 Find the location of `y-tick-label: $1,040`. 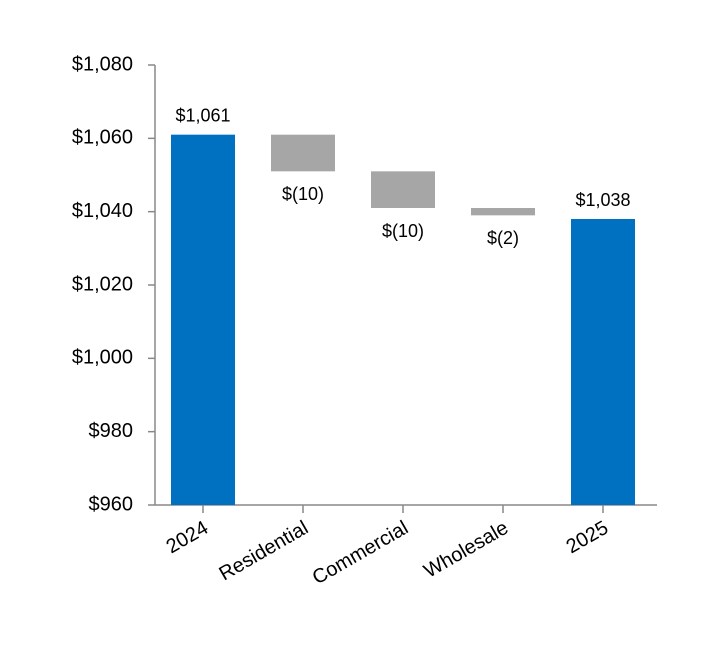

y-tick-label: $1,040 is located at coordinates (102, 211).